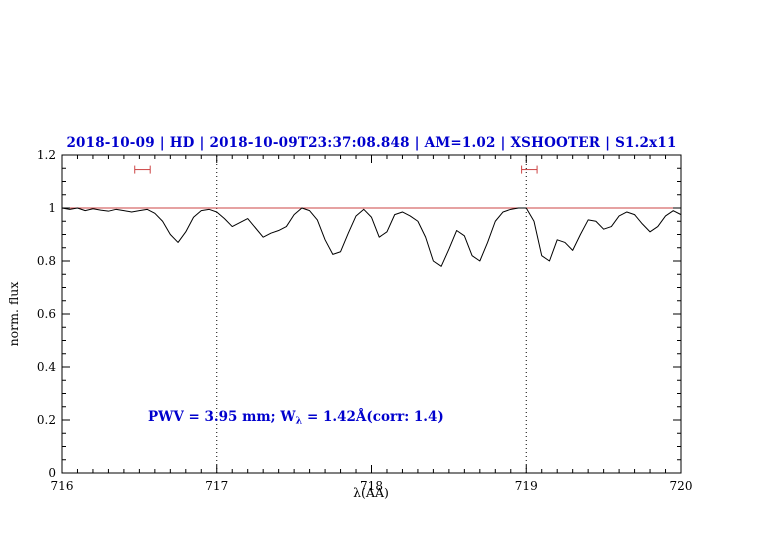  Describe the element at coordinates (52, 208) in the screenshot. I see `y-tick-label: 1` at that location.